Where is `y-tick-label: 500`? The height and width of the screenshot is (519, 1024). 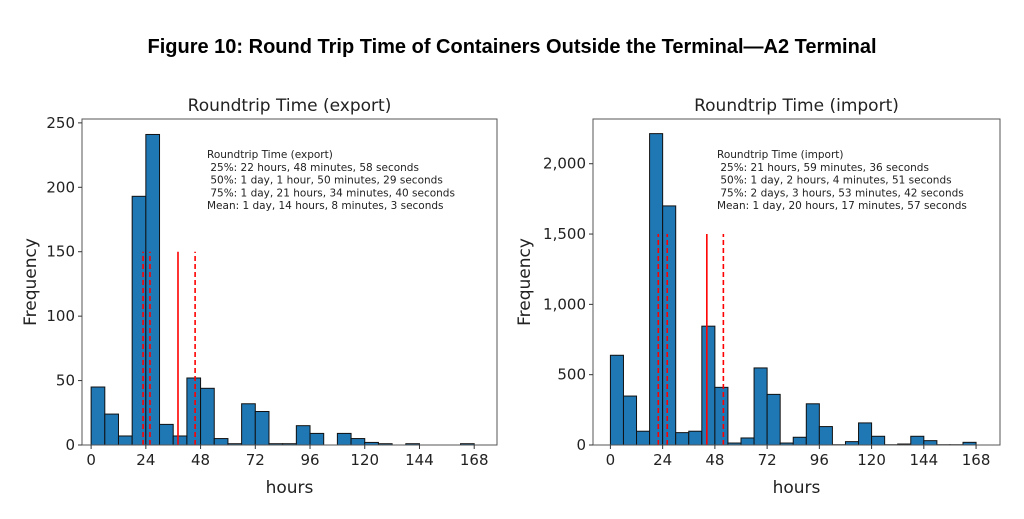 y-tick-label: 500 is located at coordinates (571, 375).